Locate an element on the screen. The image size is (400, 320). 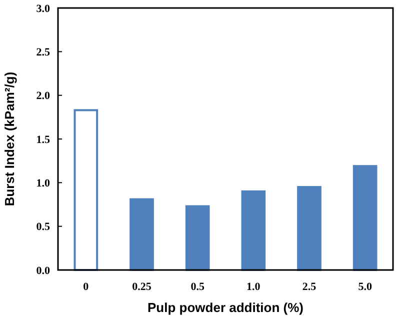
y-tick-label: 3.0 is located at coordinates (43, 8).